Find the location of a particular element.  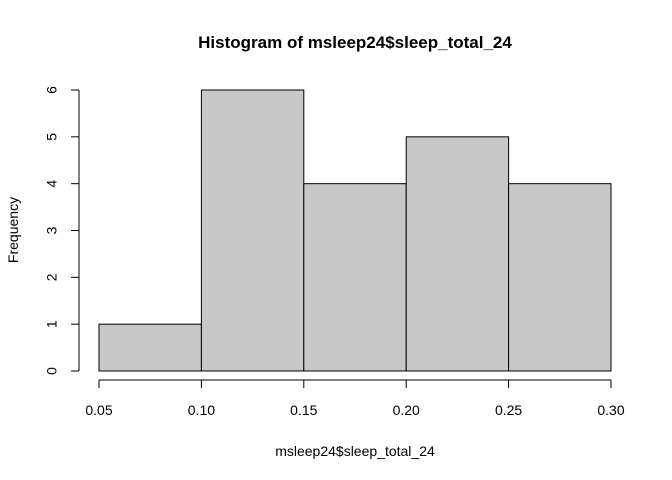

x-axis: 0.05 0.10 0.15 0.20 0.25 0.30 is located at coordinates (355, 398).